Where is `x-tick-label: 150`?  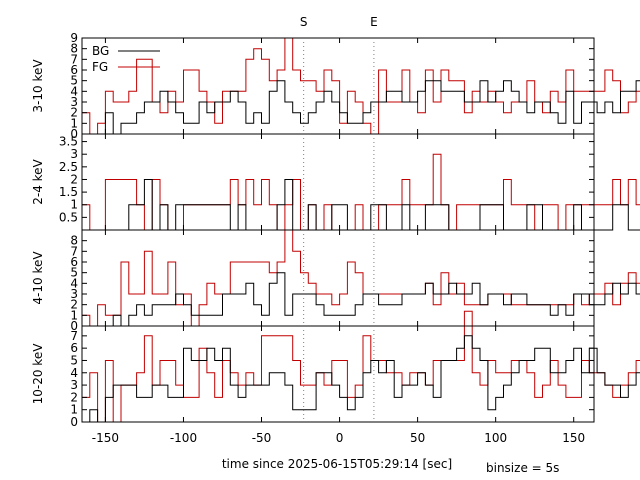
x-tick-label: 150 is located at coordinates (573, 438).